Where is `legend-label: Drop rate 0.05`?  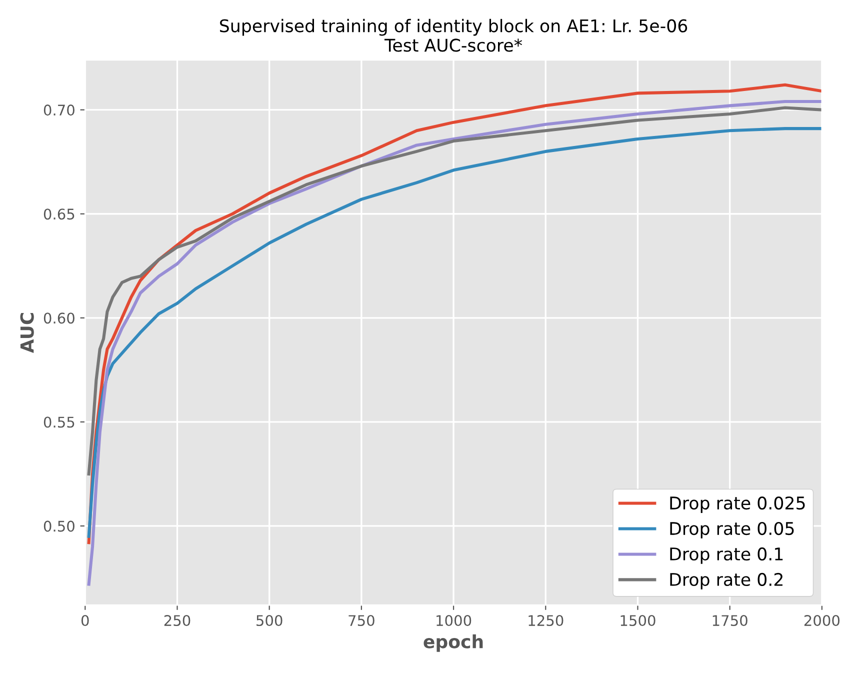
legend-label: Drop rate 0.05 is located at coordinates (732, 530).